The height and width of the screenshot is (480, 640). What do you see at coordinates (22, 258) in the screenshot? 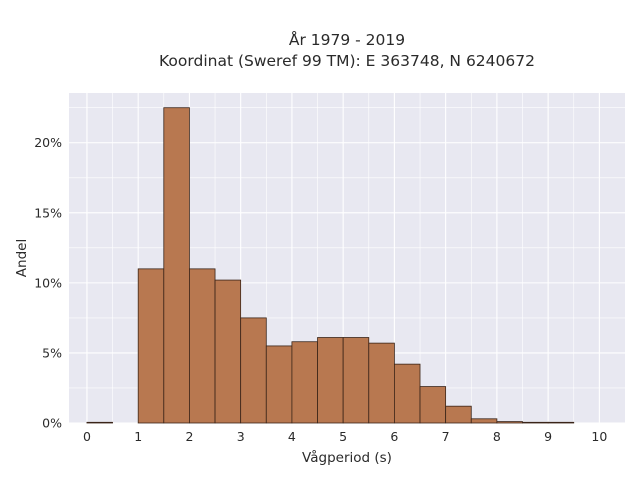
I see `y-axis-label: Andel` at bounding box center [22, 258].